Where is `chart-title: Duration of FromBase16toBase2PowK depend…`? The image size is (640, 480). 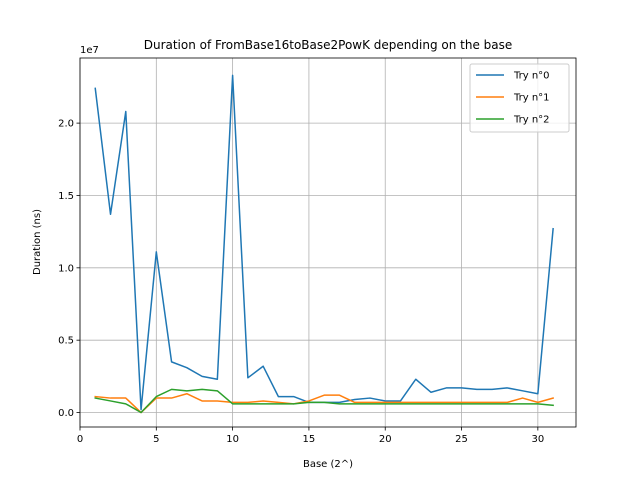
chart-title: Duration of FromBase16toBase2PowK depend… is located at coordinates (328, 45).